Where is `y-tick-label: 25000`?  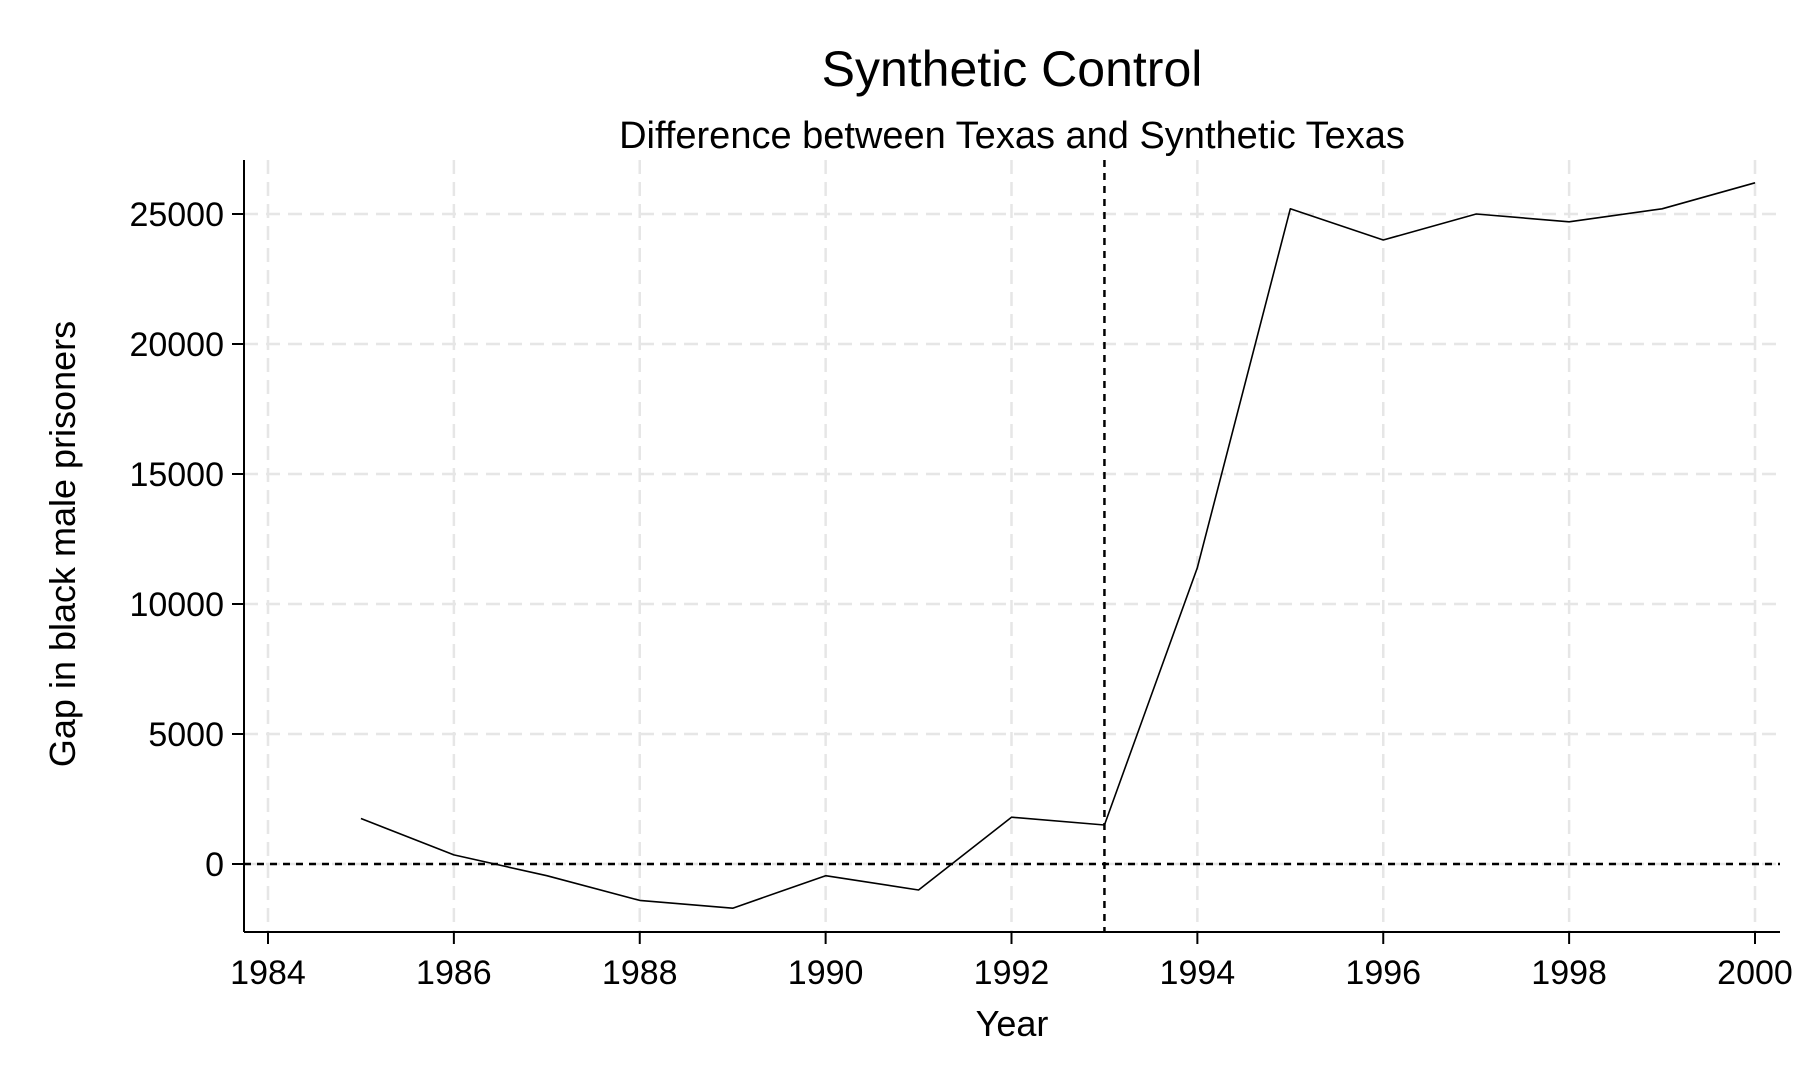 y-tick-label: 25000 is located at coordinates (176, 215).